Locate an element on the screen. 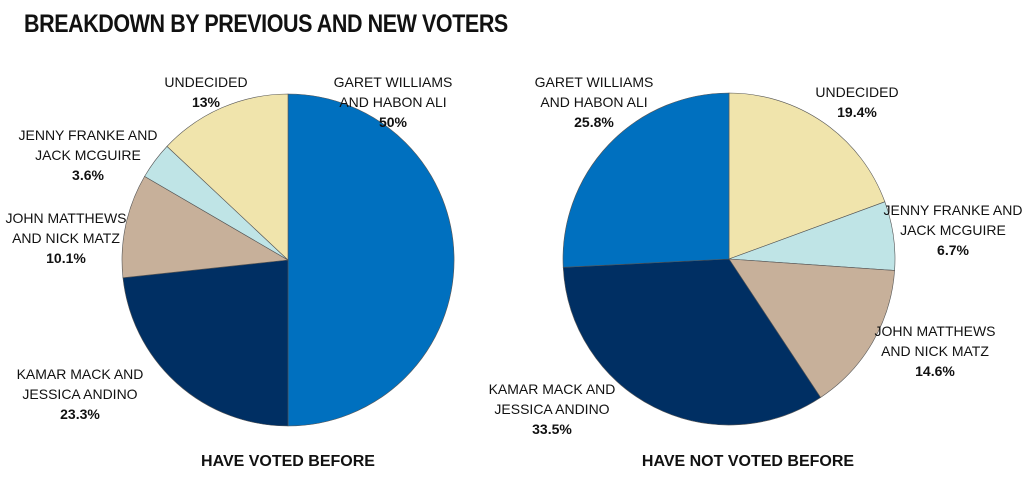 The height and width of the screenshot is (483, 1024). slice-label-jenny-franke-and: JENNY FRANKE AND JACK MCGUIRE 6.7% is located at coordinates (953, 230).